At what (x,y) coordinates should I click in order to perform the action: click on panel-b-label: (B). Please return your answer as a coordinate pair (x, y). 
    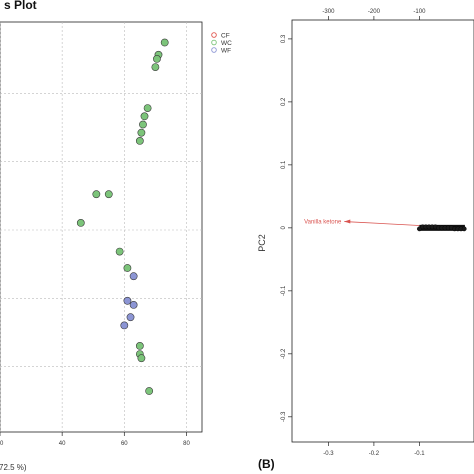
    Looking at the image, I should click on (266, 464).